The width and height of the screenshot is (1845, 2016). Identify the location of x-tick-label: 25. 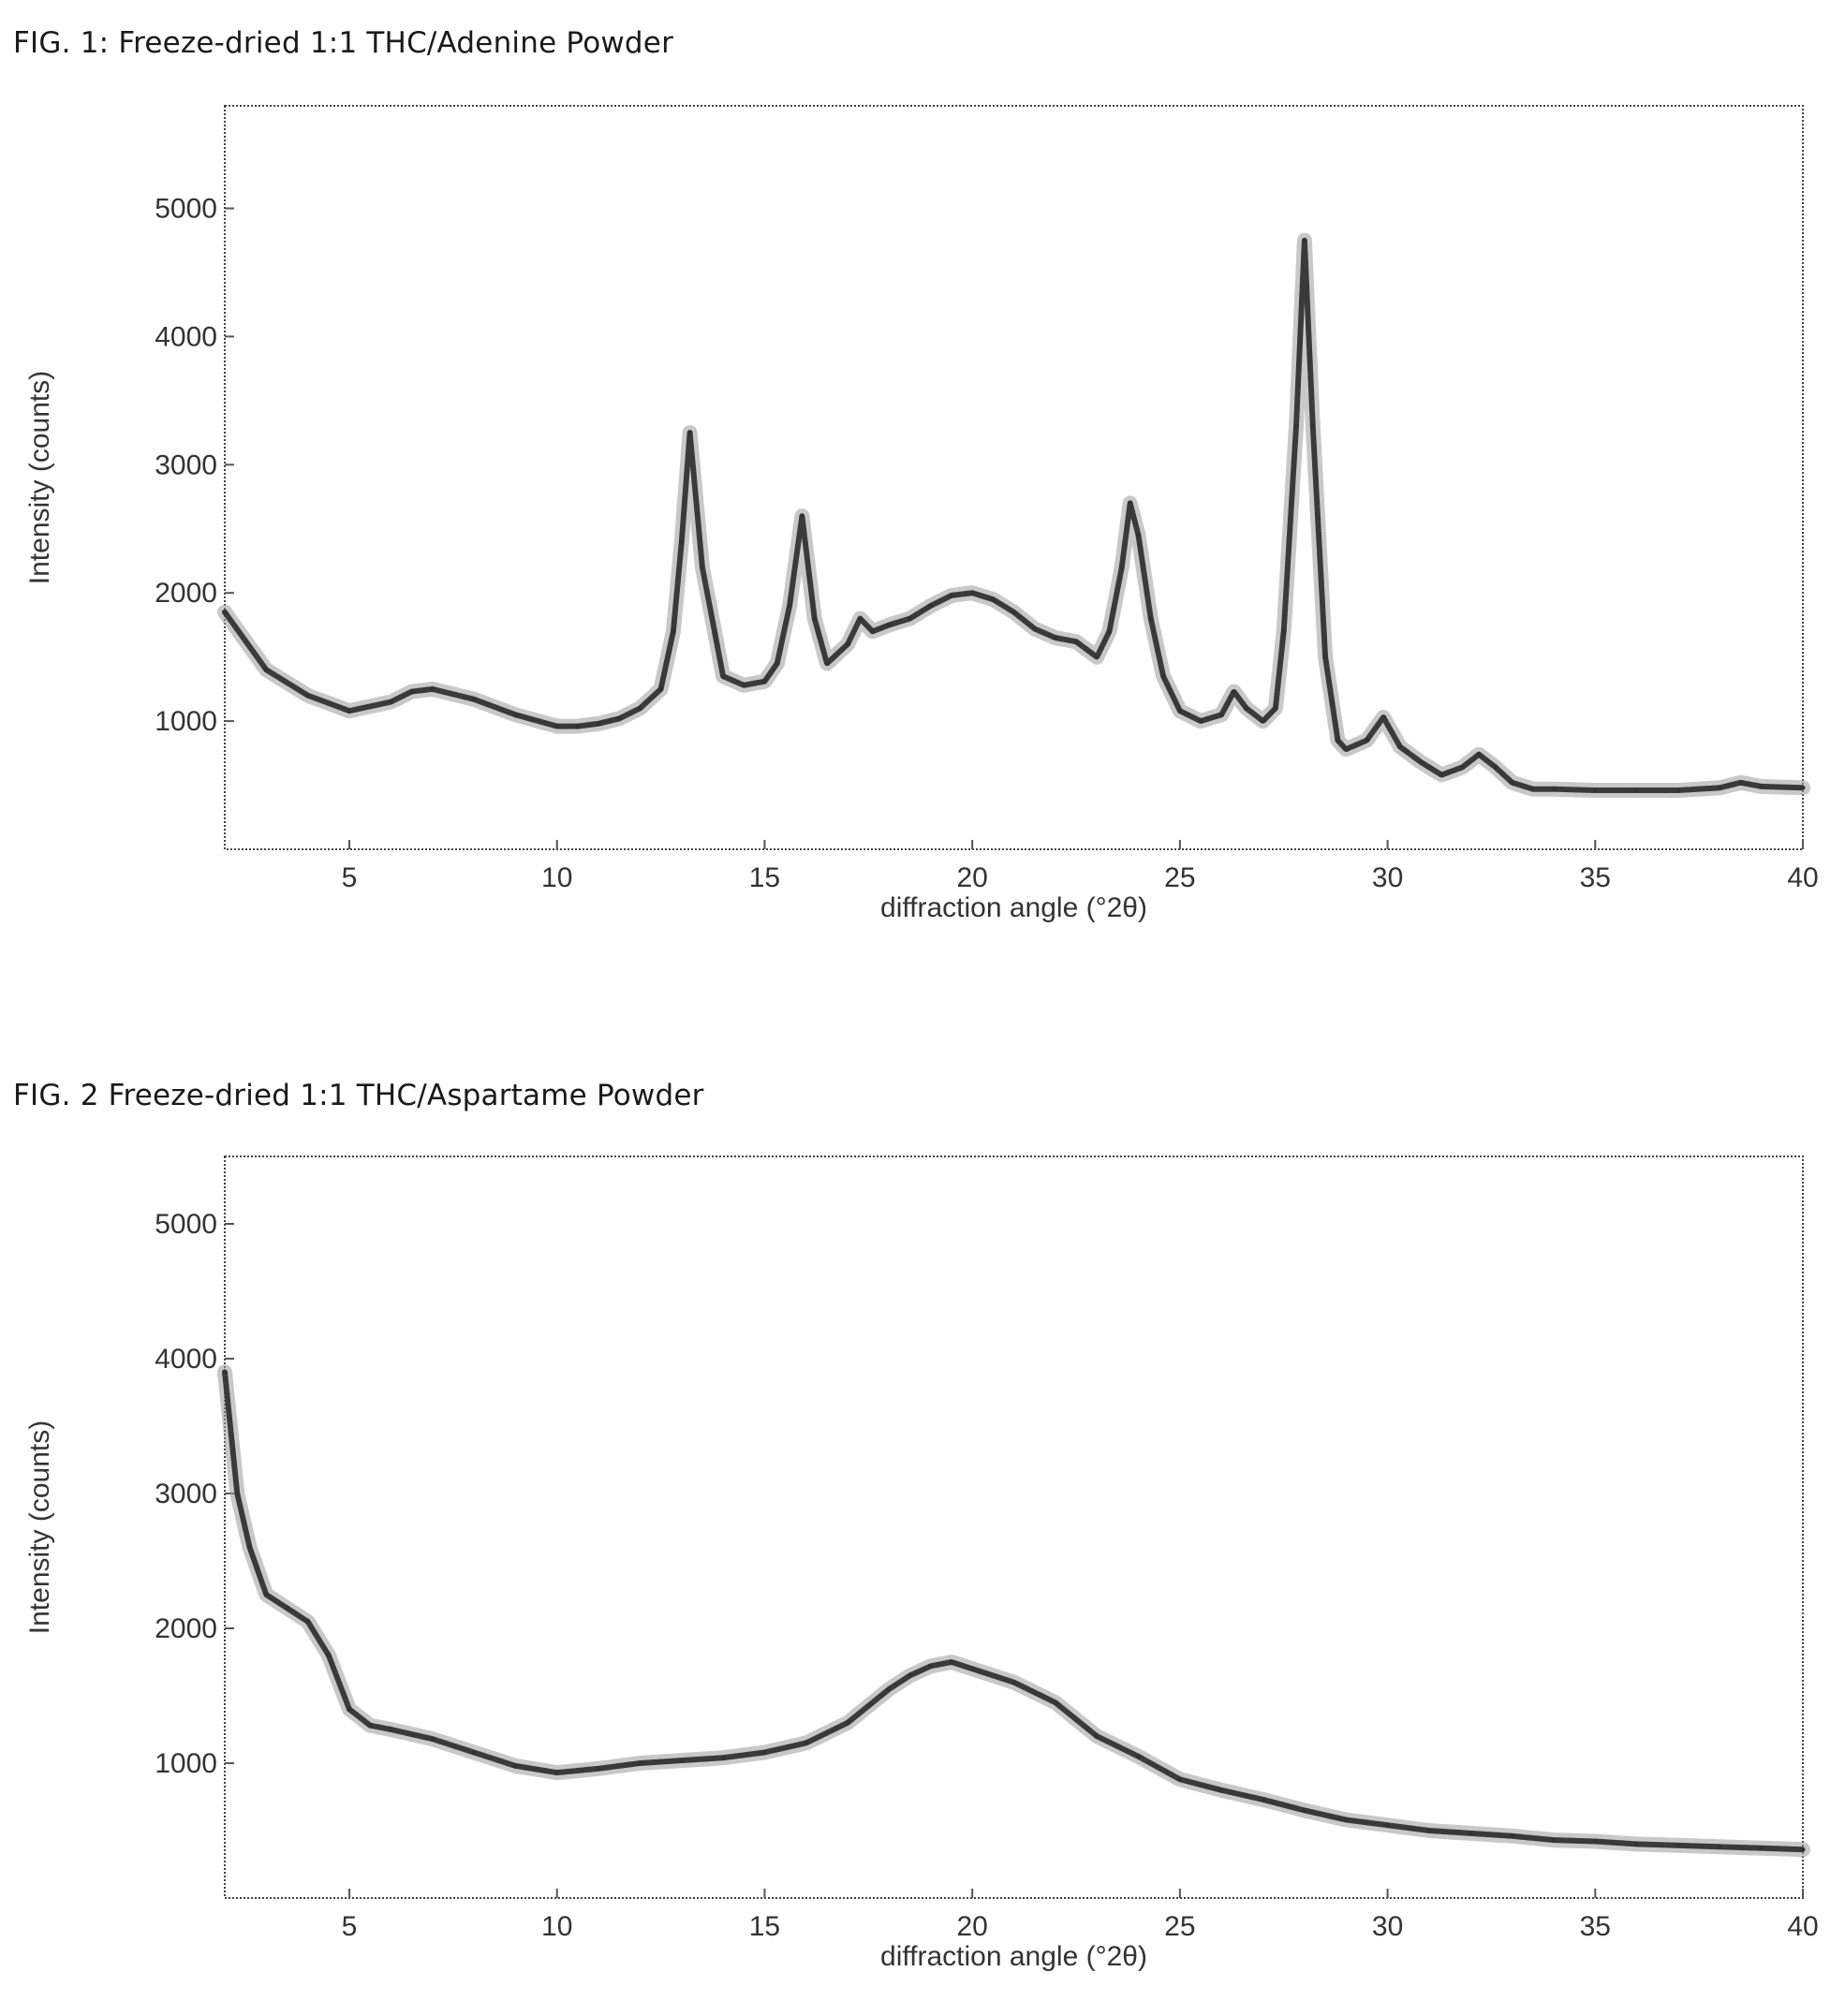
(1179, 878).